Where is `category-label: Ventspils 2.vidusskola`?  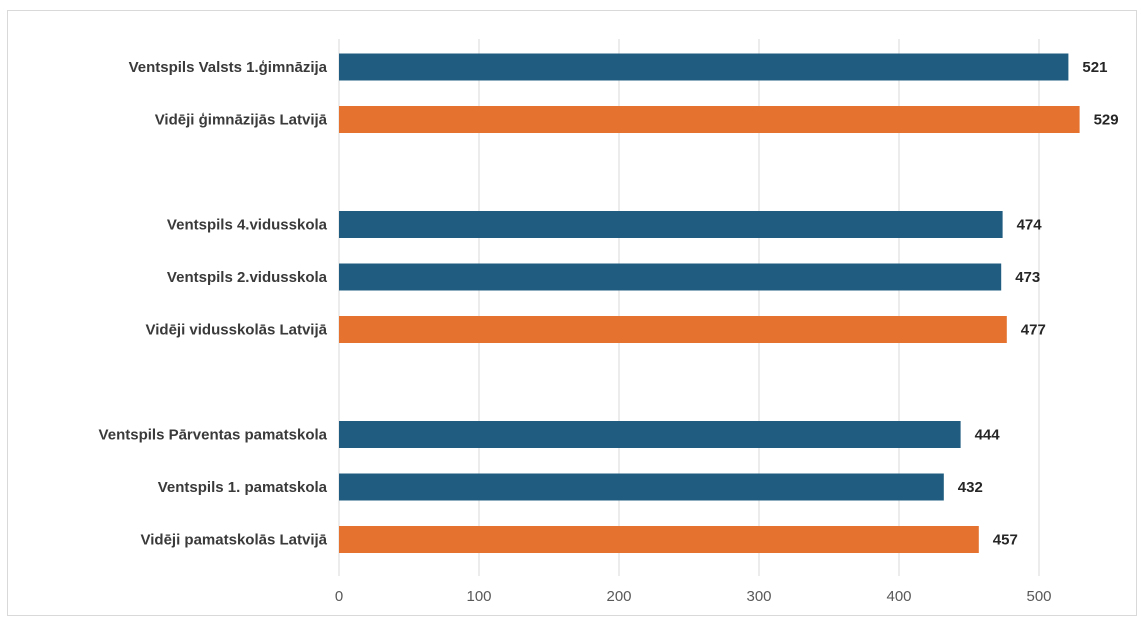
category-label: Ventspils 2.vidusskola is located at coordinates (247, 277).